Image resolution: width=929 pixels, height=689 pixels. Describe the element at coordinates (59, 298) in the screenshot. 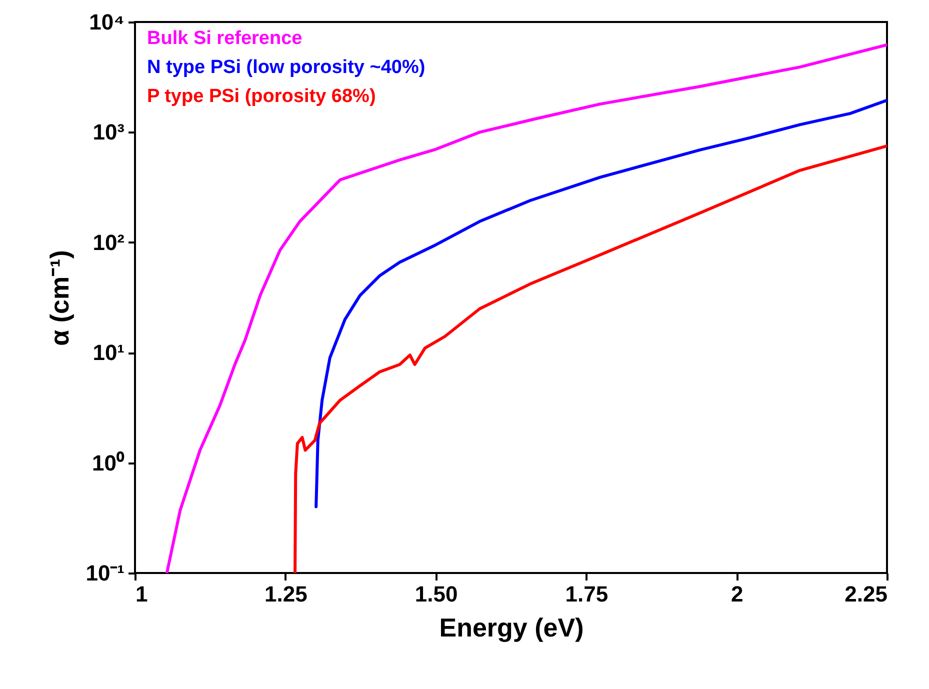

I see `y-axis-title: α (cm⁻¹)` at that location.